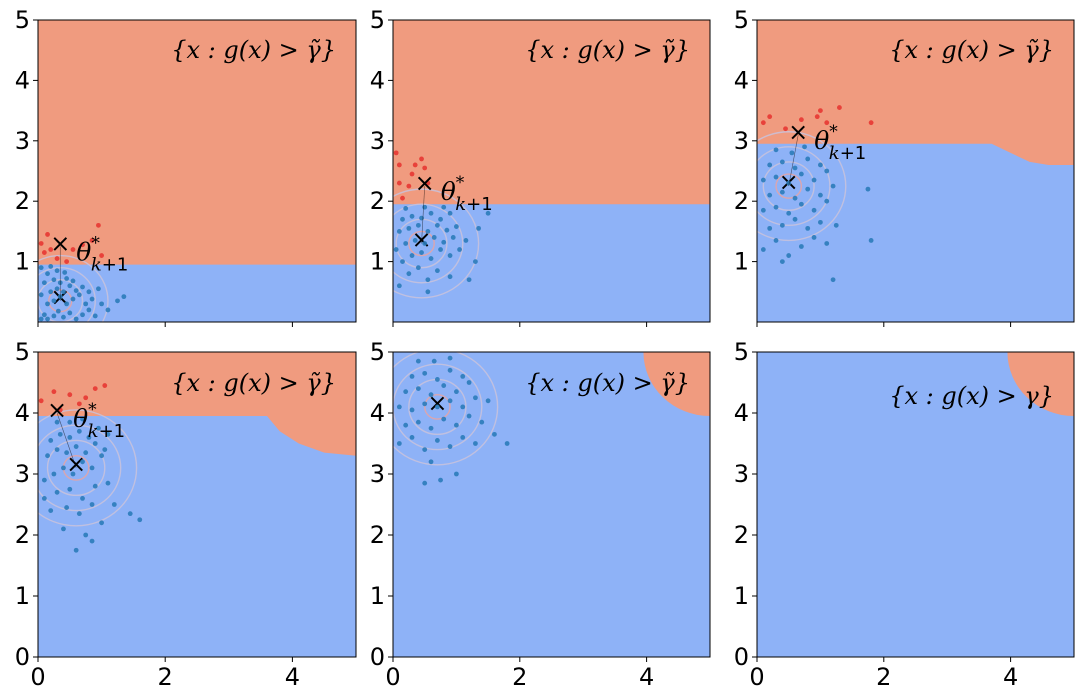  Describe the element at coordinates (102, 255) in the screenshot. I see `theta-star-label: θ* k+1` at that location.